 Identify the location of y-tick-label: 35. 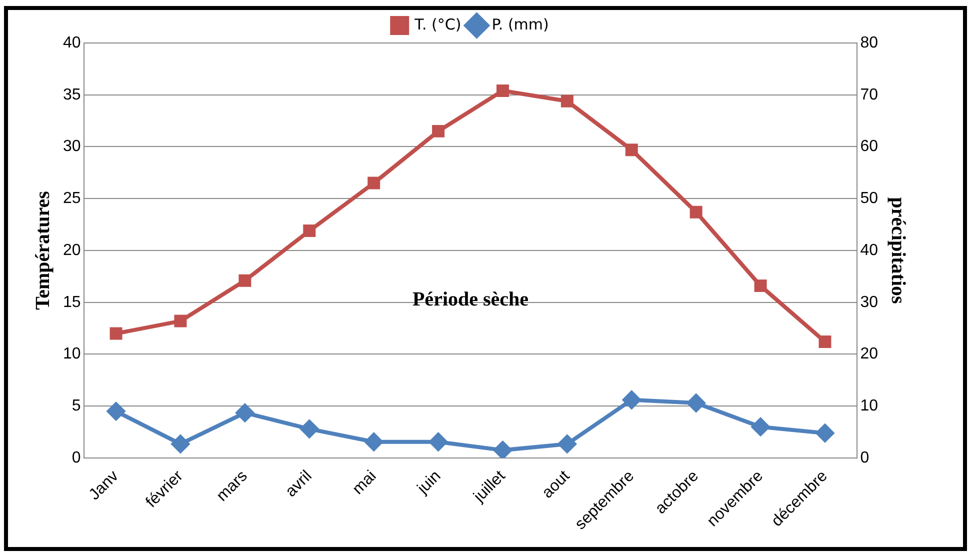
(72, 95).